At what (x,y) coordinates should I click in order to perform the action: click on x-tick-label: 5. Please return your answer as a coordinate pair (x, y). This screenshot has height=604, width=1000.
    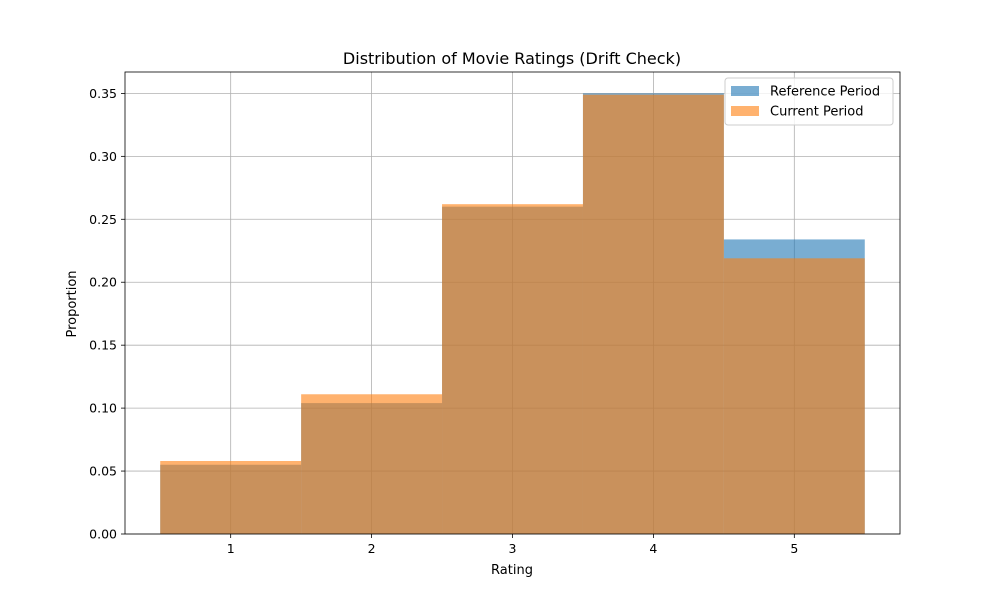
    Looking at the image, I should click on (794, 548).